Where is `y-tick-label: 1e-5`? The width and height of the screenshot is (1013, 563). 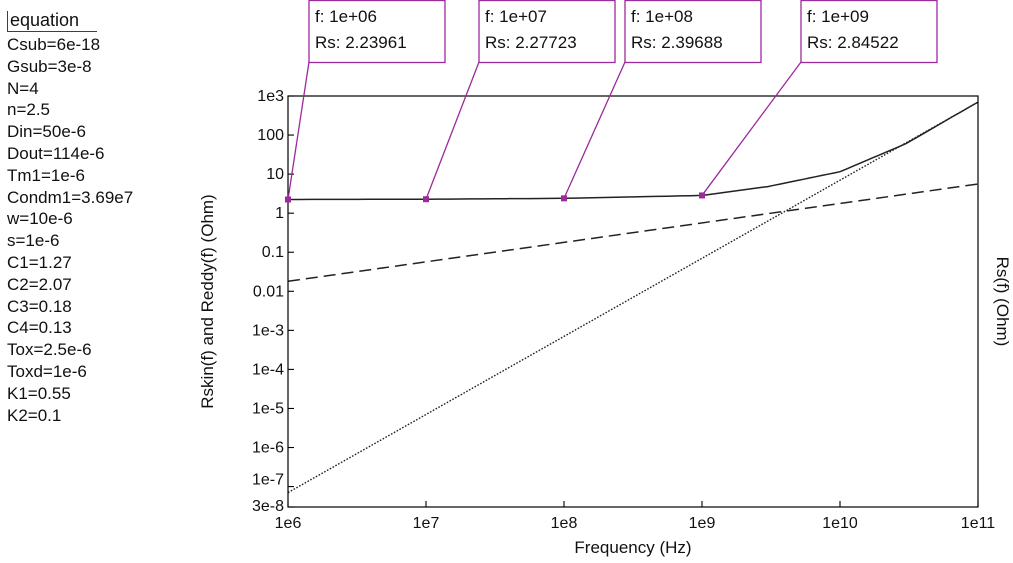 y-tick-label: 1e-5 is located at coordinates (268, 408).